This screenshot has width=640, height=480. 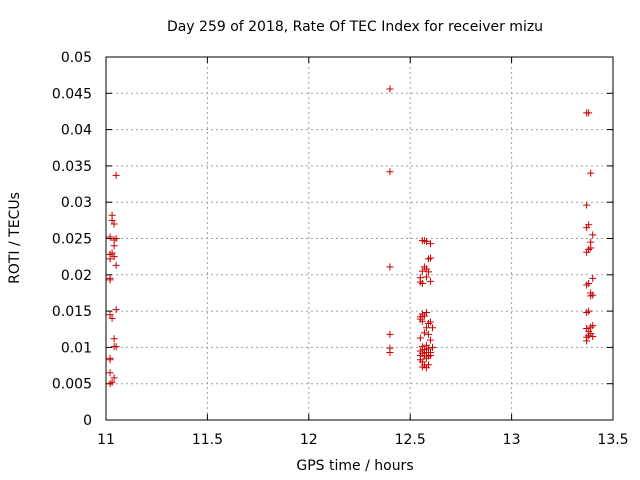 What do you see at coordinates (309, 440) in the screenshot?
I see `x-tick-label: 12` at bounding box center [309, 440].